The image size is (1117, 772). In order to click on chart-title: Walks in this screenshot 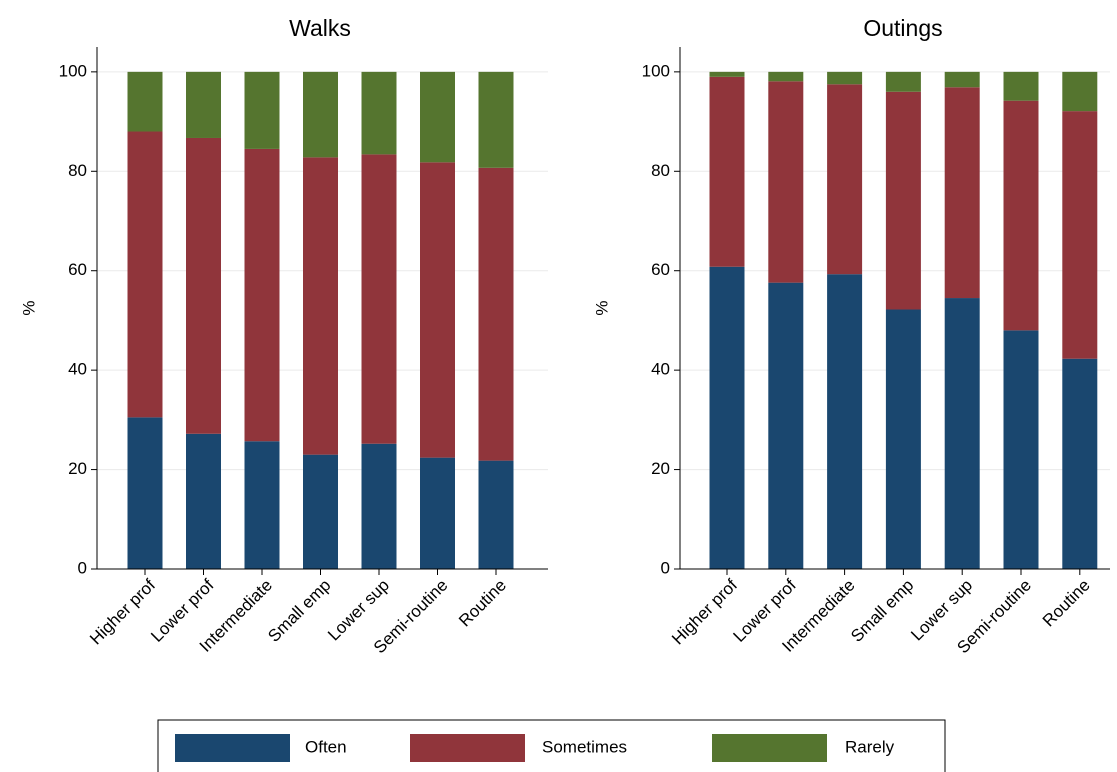, I will do `click(320, 28)`.